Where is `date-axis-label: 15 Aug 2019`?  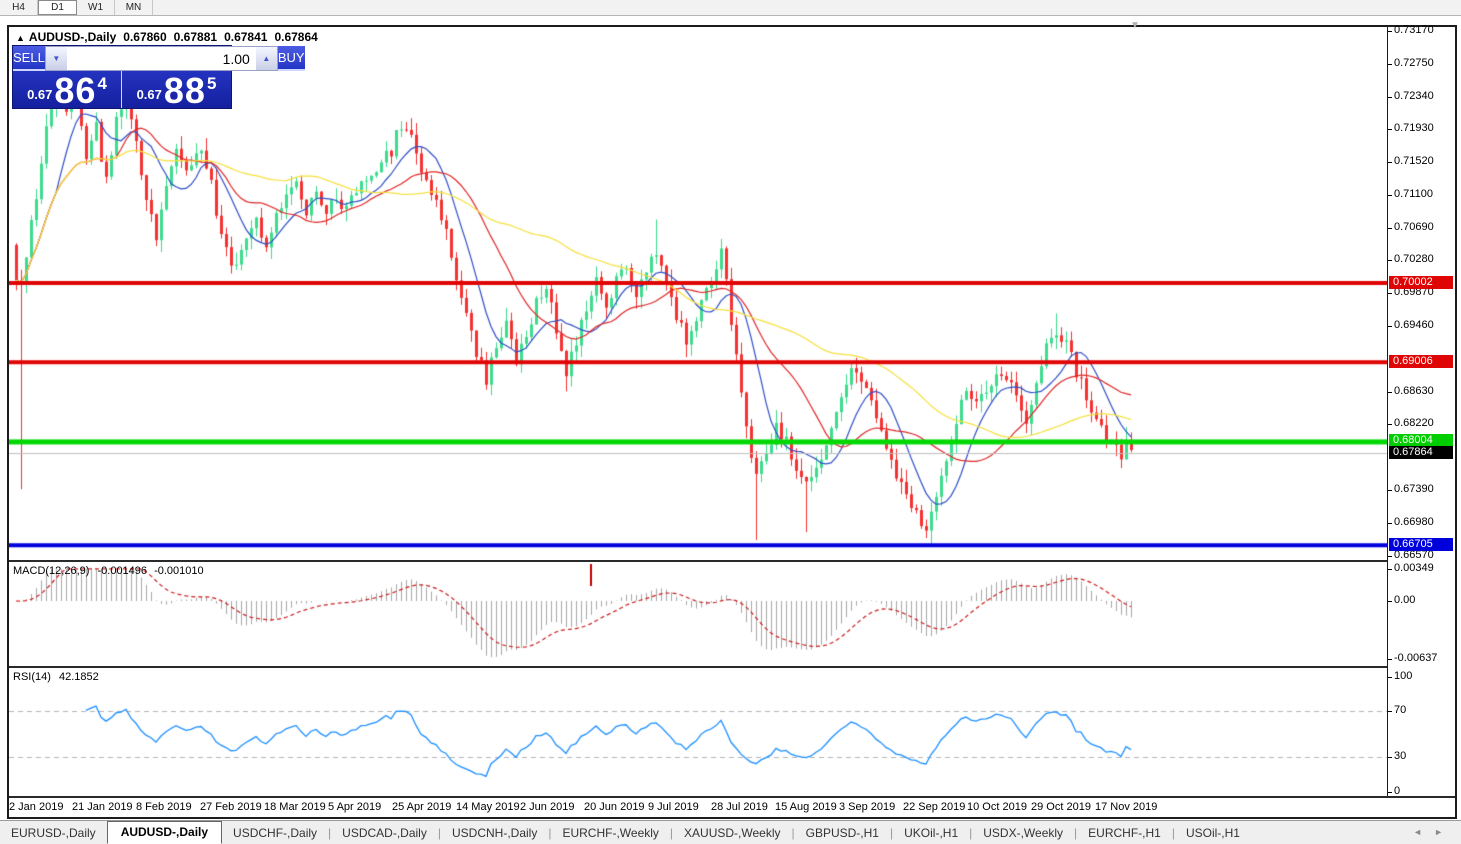 date-axis-label: 15 Aug 2019 is located at coordinates (806, 807).